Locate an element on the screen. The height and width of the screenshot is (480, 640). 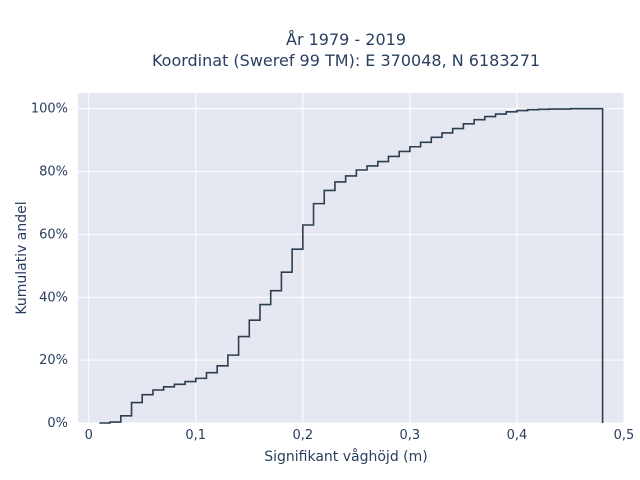
x-tick-label: 0,1 is located at coordinates (195, 435).